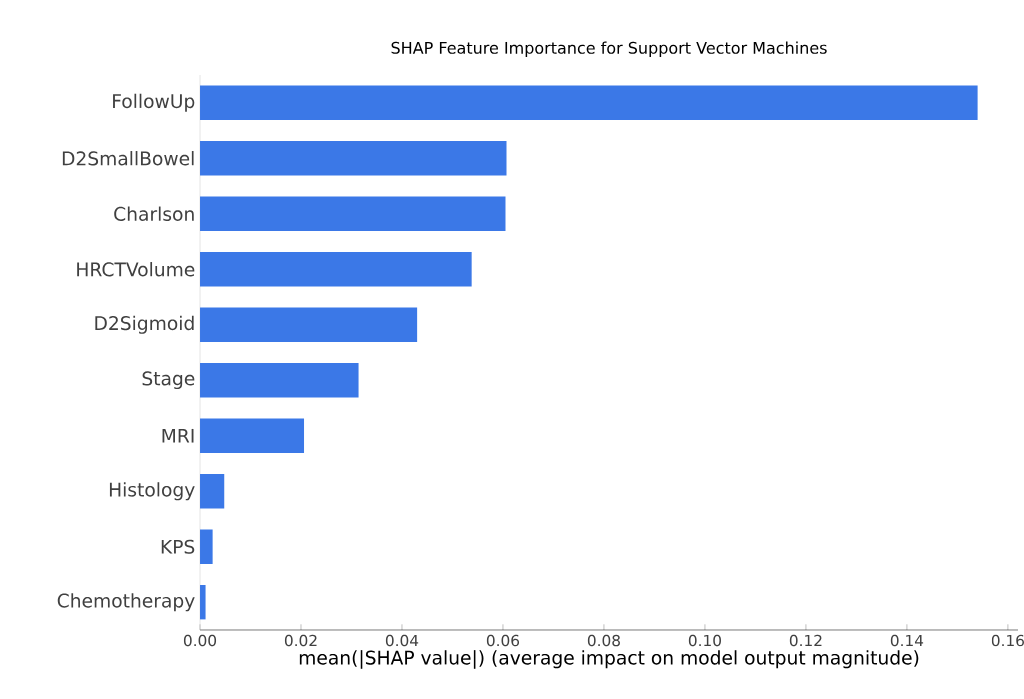  Describe the element at coordinates (503, 640) in the screenshot. I see `x-tick-label: 0.06` at that location.